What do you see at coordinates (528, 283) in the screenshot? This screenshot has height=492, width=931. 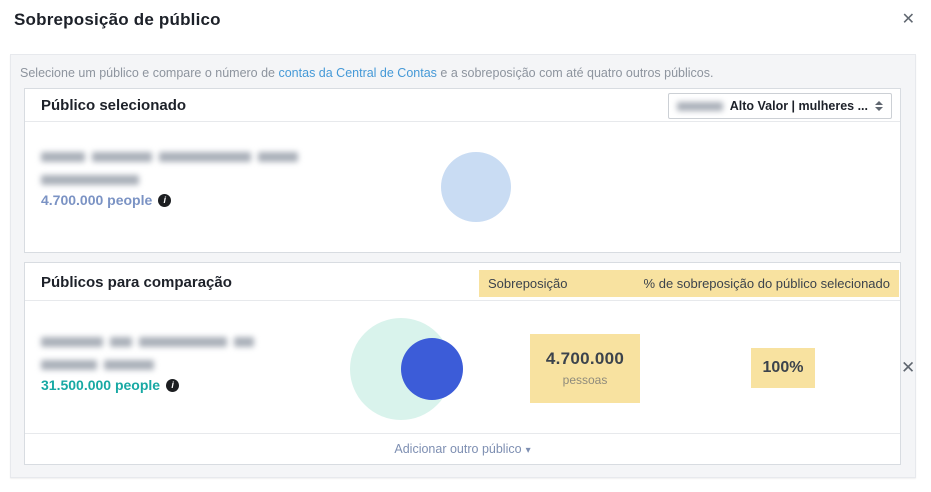 I see `column-header-overlap: Sobreposição` at bounding box center [528, 283].